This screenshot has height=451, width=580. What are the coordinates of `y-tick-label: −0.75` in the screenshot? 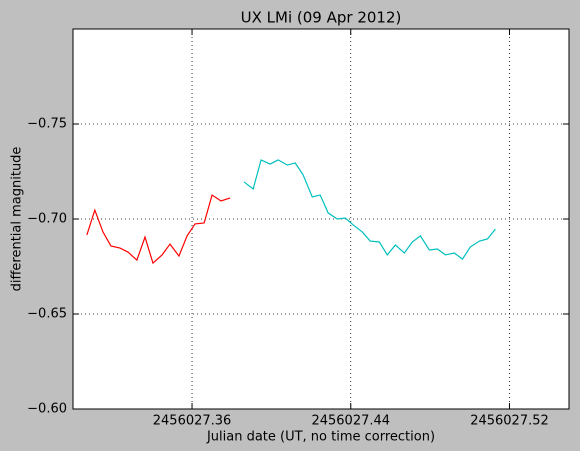 It's located at (47, 124).